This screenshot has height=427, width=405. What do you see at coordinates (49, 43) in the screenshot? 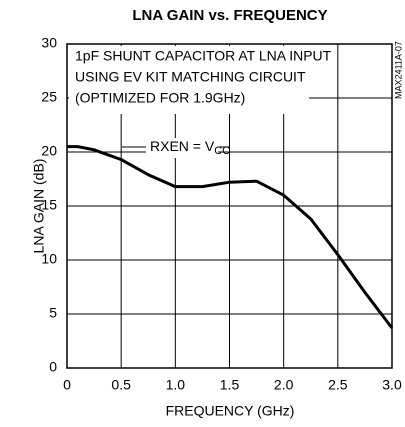
I see `y-tick-label: 30` at bounding box center [49, 43].